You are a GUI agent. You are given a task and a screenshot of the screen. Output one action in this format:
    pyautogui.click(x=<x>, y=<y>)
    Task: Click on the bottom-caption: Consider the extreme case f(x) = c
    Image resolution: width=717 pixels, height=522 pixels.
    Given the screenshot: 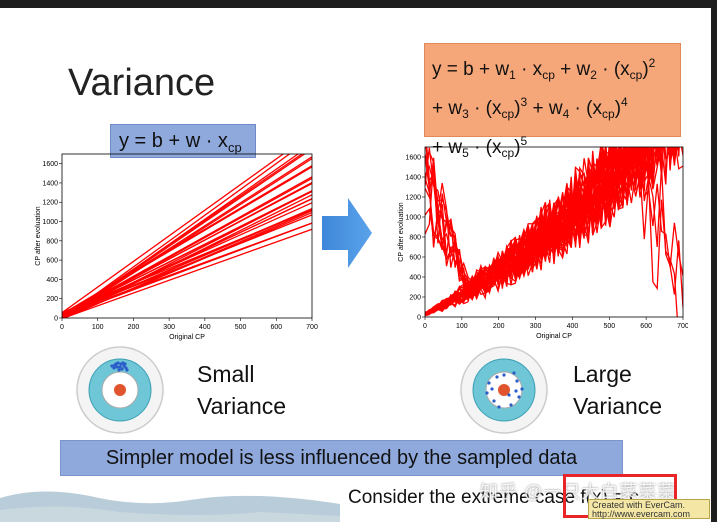 What is the action you would take?
    pyautogui.click(x=493, y=497)
    